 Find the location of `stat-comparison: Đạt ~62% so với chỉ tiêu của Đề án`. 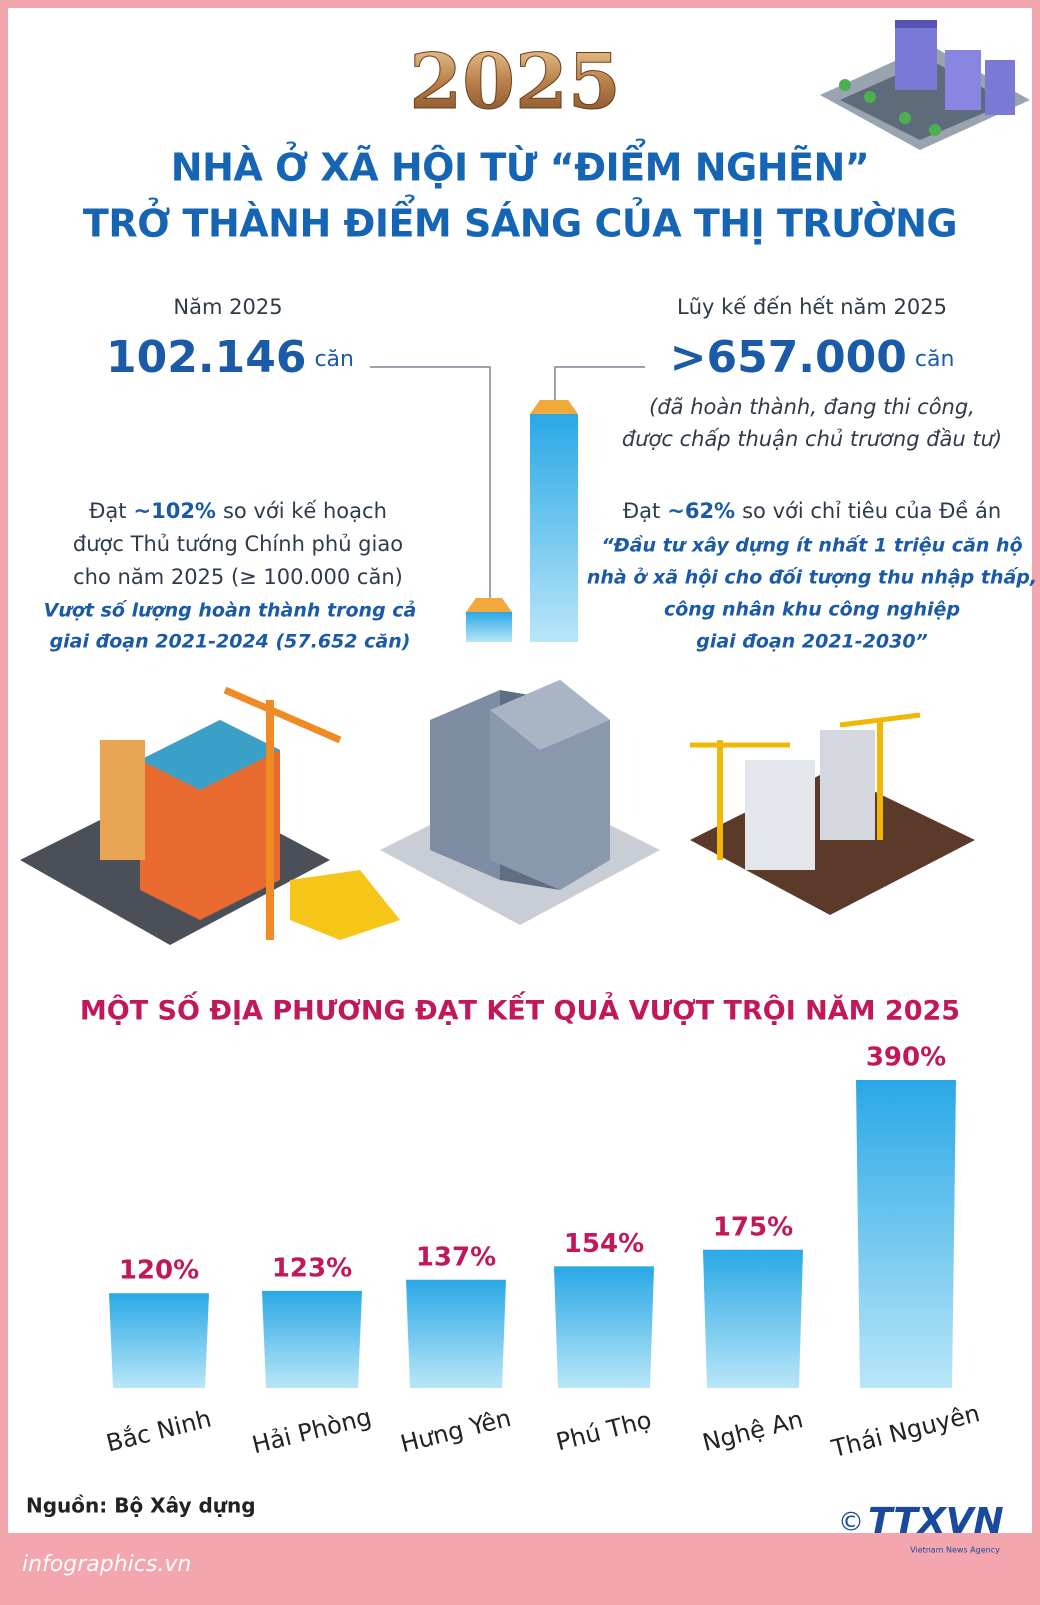

stat-comparison: Đạt ~62% so với chỉ tiêu của Đề án is located at coordinates (812, 511).